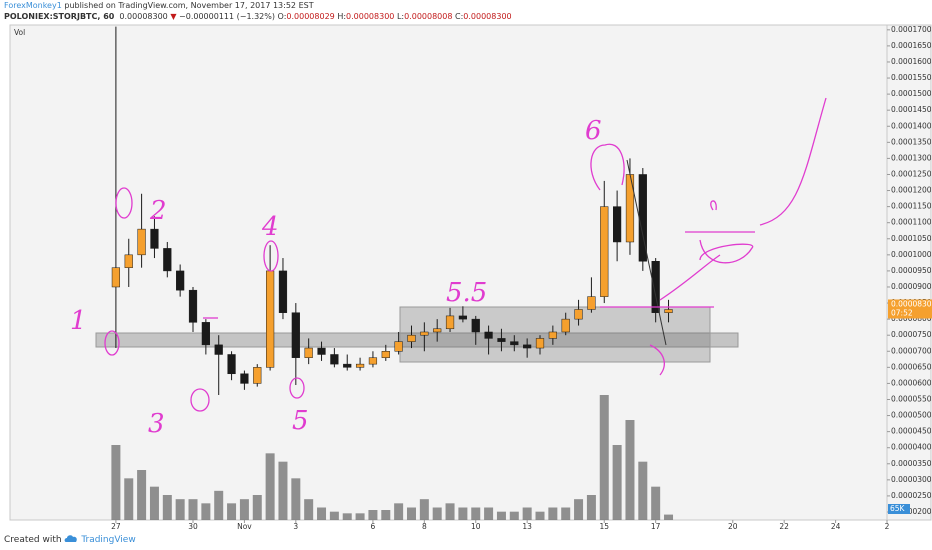 The image size is (932, 550). I want to click on arrow-stroke, so click(657, 360).